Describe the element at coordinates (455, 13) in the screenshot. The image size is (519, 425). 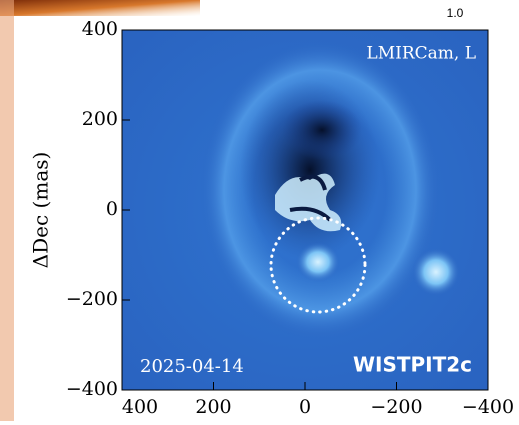
I see `colorbar-label: 1.0` at that location.